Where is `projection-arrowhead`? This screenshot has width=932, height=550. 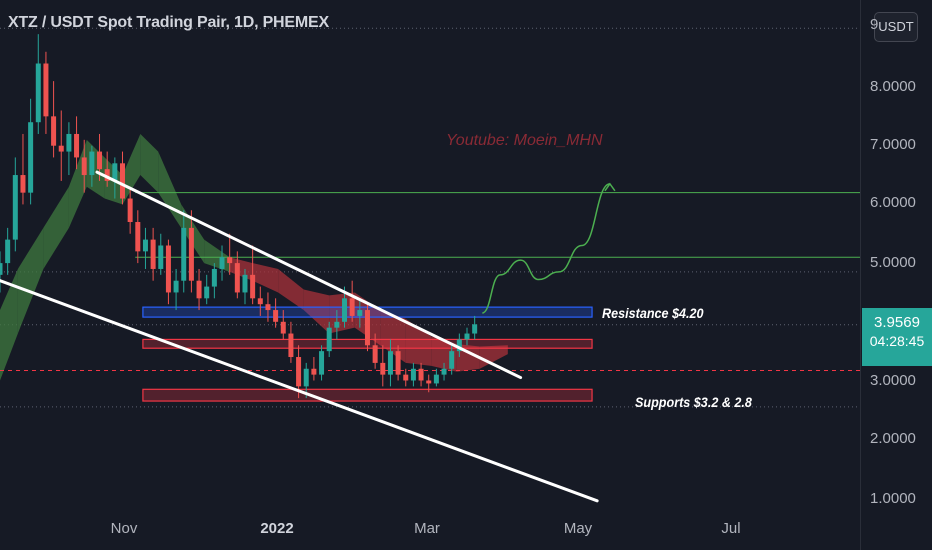
projection-arrowhead is located at coordinates (610, 187).